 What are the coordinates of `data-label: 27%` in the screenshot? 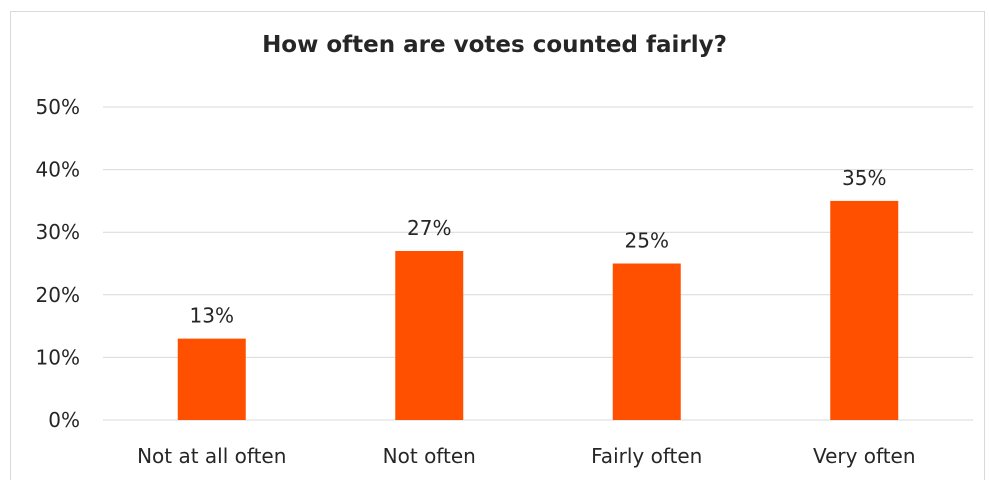 It's located at (429, 228).